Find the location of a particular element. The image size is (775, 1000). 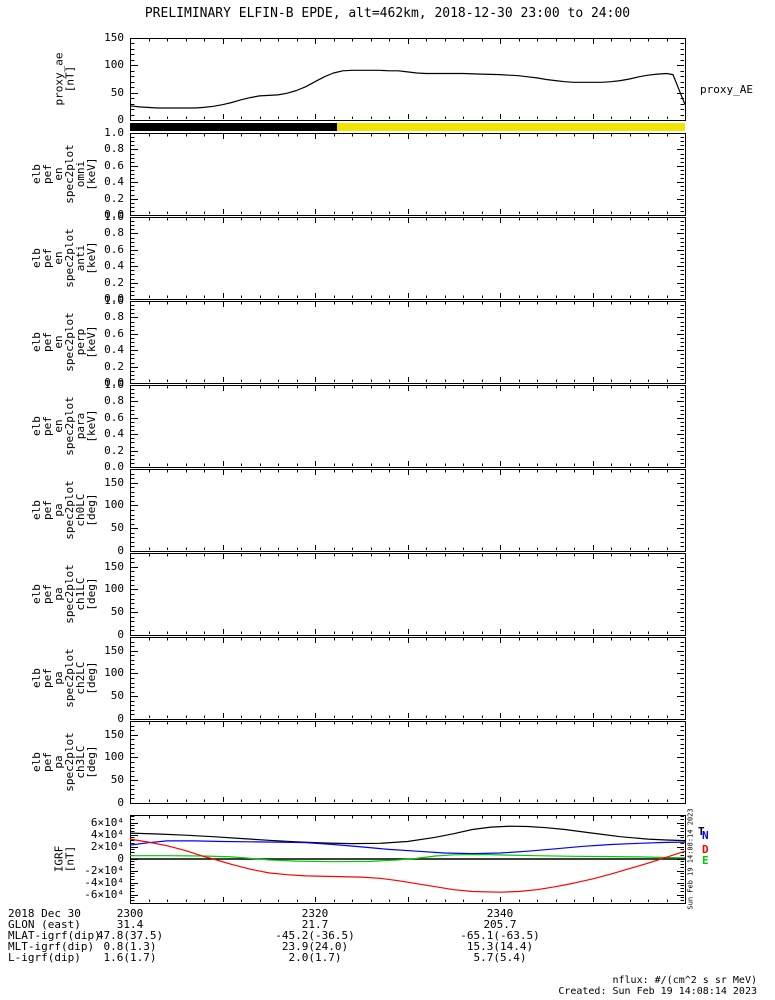

panel-frame-elb_pef_pa_spec2plot_ch3LC is located at coordinates (408, 762).